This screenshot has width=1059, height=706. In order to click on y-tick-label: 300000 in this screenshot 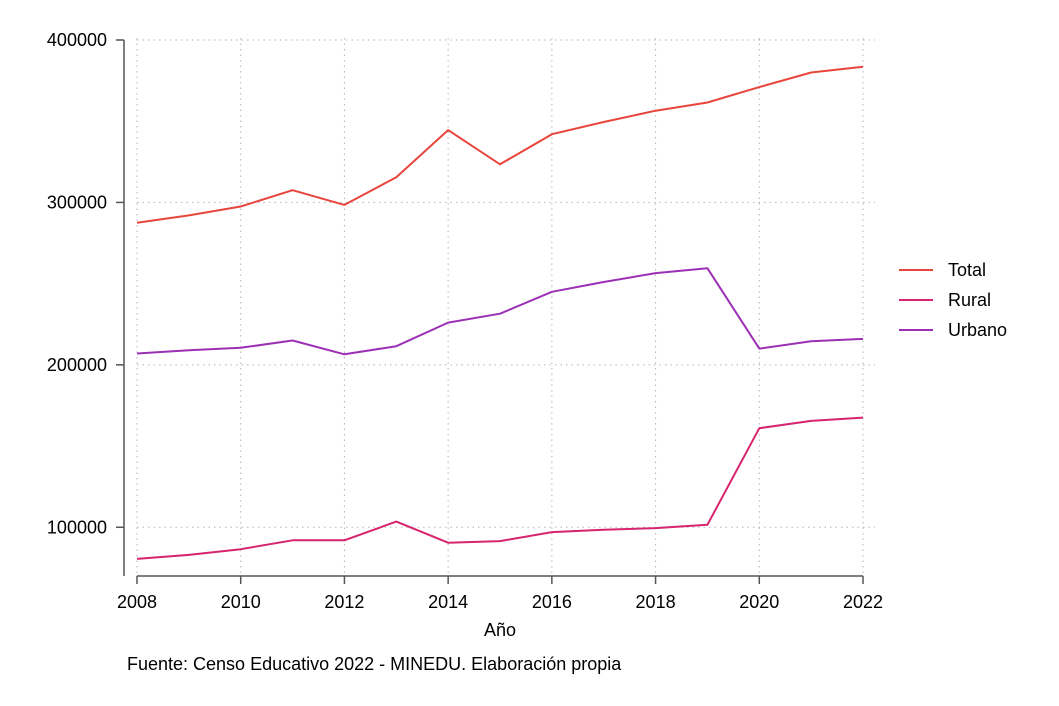, I will do `click(77, 202)`.